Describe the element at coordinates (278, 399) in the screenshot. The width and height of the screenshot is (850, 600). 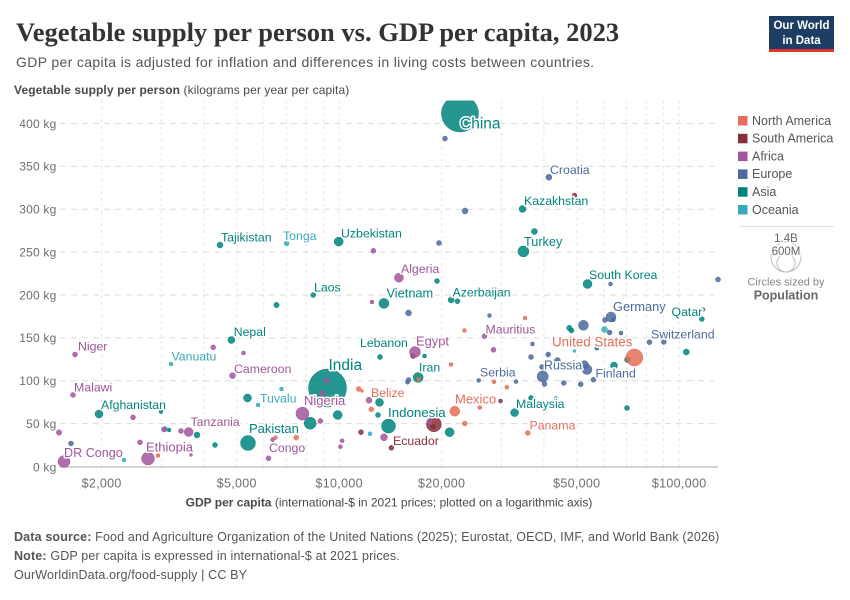
I see `svg-text: Tuvalu` at that location.